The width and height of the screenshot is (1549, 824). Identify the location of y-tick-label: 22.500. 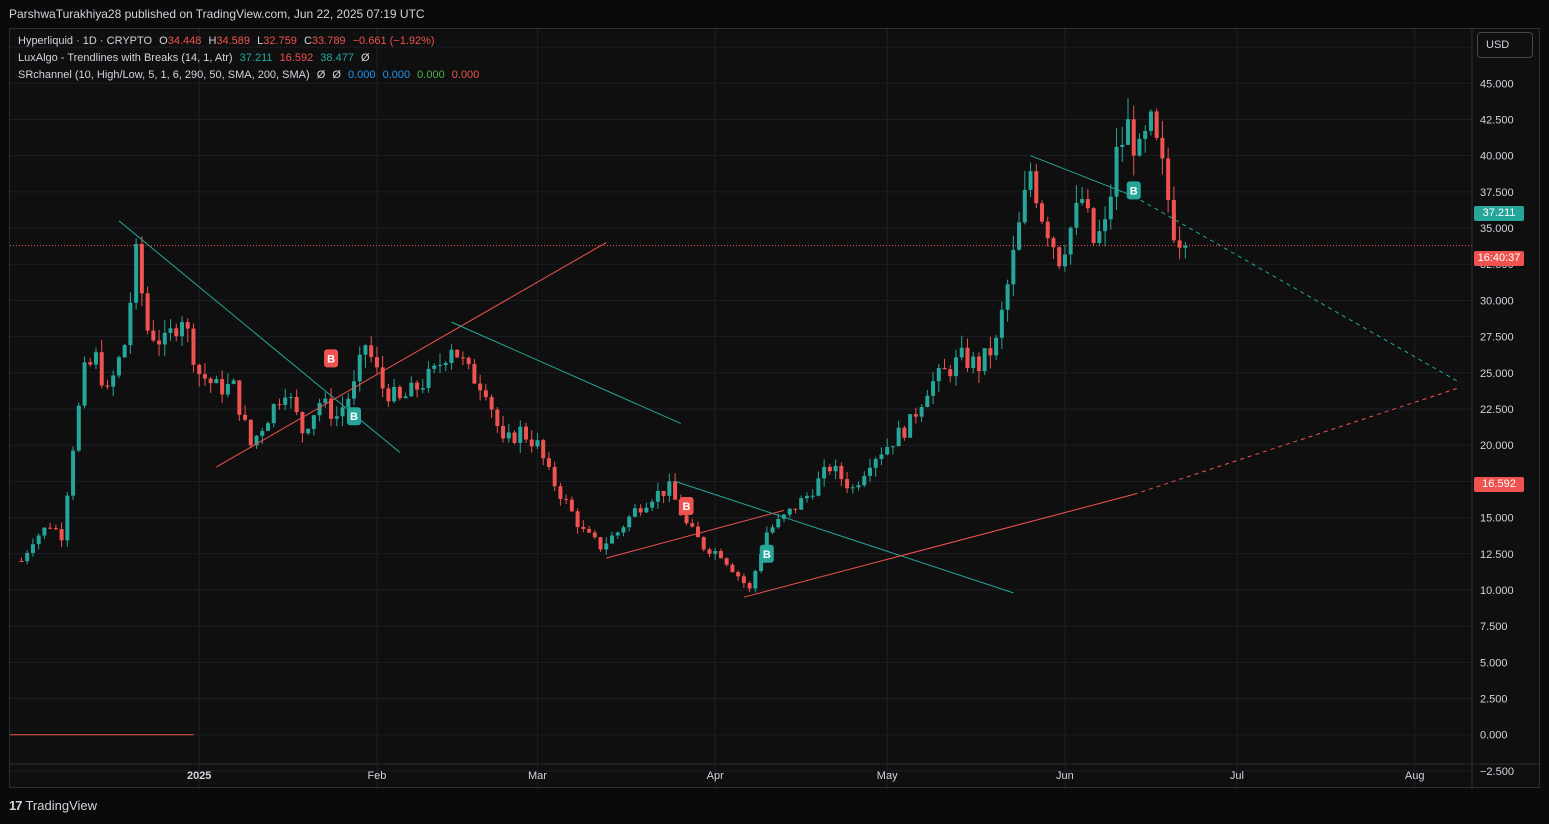
(1497, 410).